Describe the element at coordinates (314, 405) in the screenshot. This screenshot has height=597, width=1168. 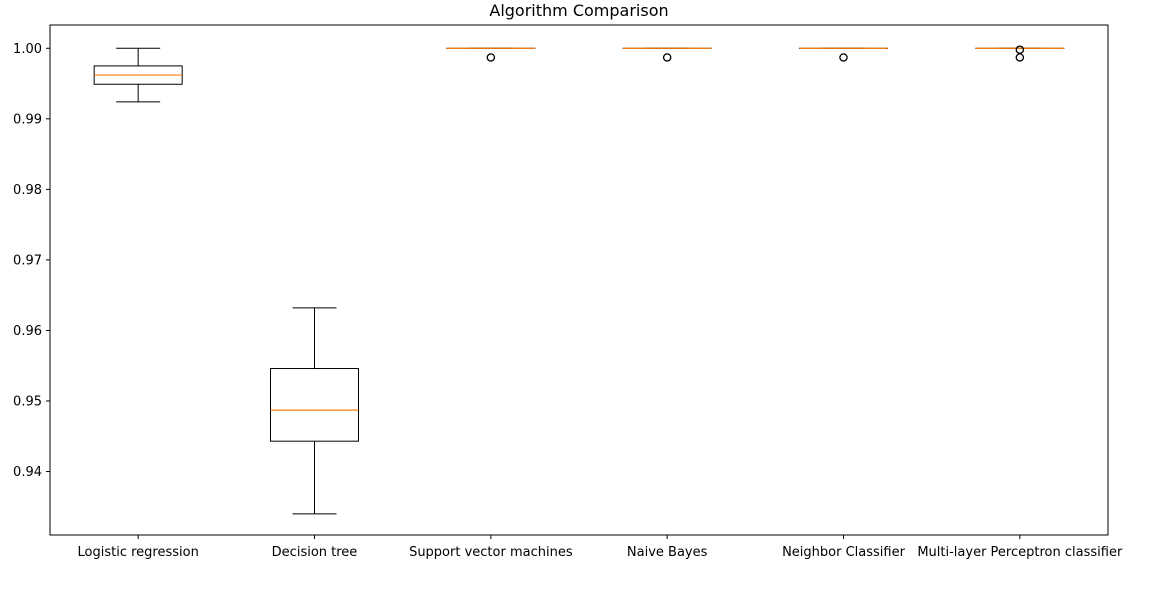
I see `box` at that location.